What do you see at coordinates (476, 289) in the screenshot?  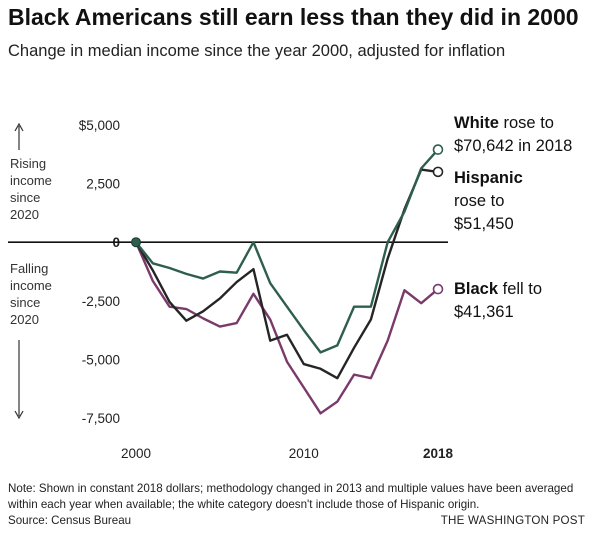 I see `black-annotation-name: Black` at bounding box center [476, 289].